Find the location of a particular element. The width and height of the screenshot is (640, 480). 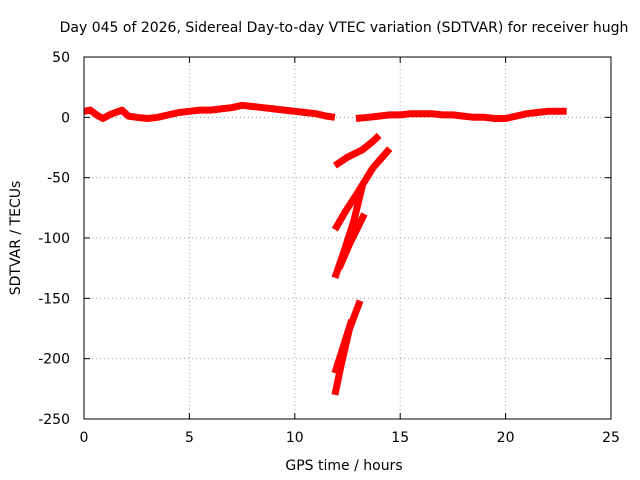

x-tick-label: 10 is located at coordinates (295, 438).